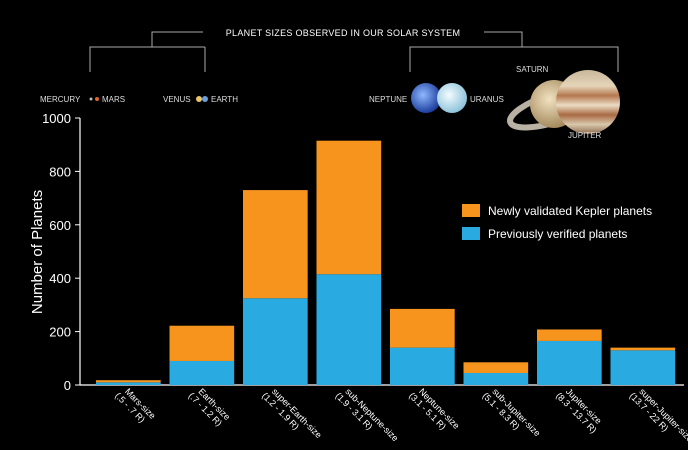  I want to click on y-axis: 0 200 400 600 800 1000 Number of Planets, so click(55, 252).